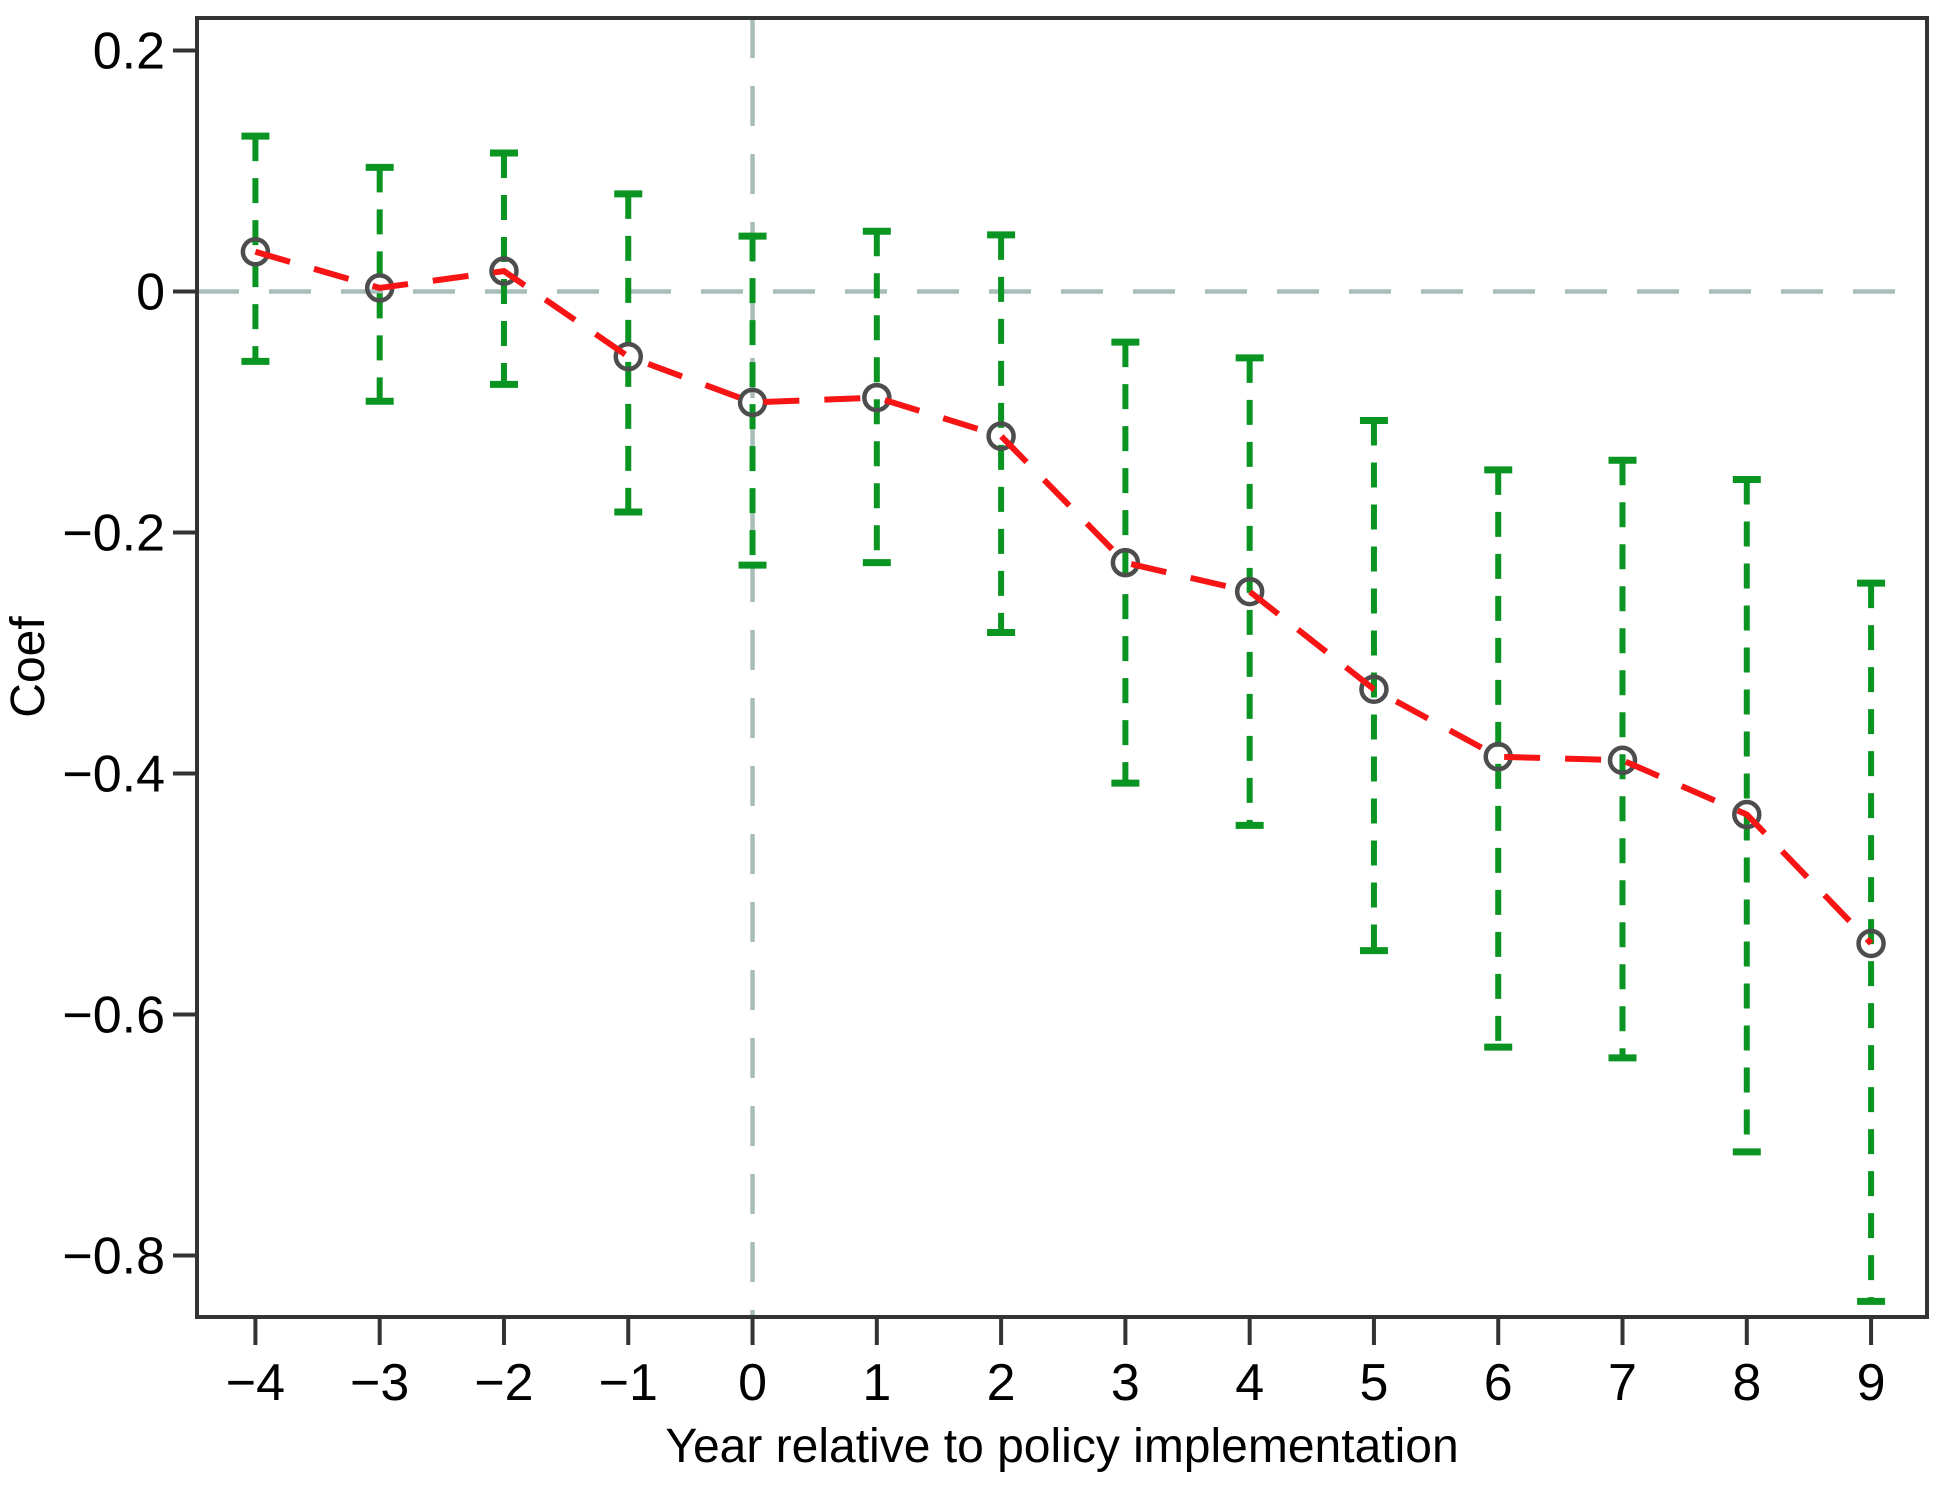 The width and height of the screenshot is (1945, 1487). Describe the element at coordinates (1249, 1383) in the screenshot. I see `x-tick-label: 4` at that location.